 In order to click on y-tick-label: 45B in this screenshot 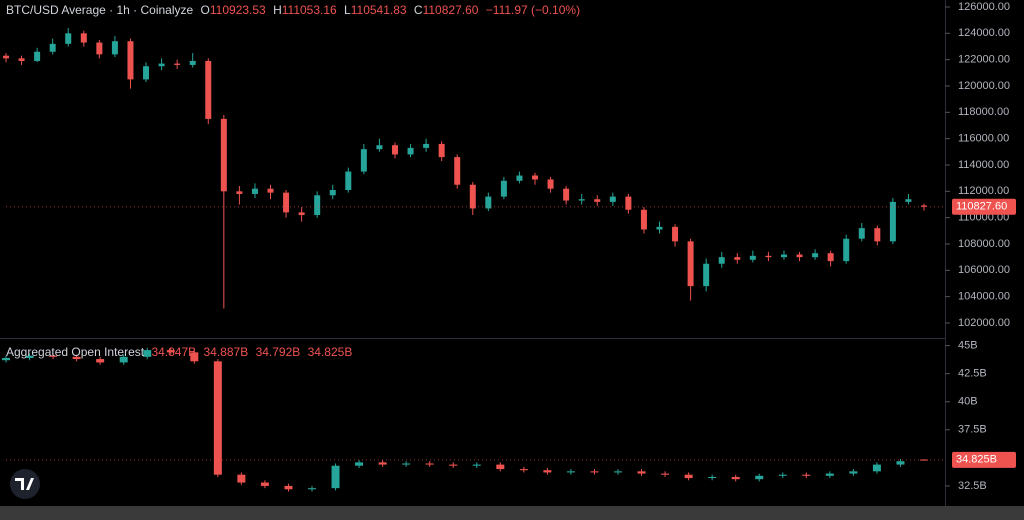, I will do `click(968, 346)`.